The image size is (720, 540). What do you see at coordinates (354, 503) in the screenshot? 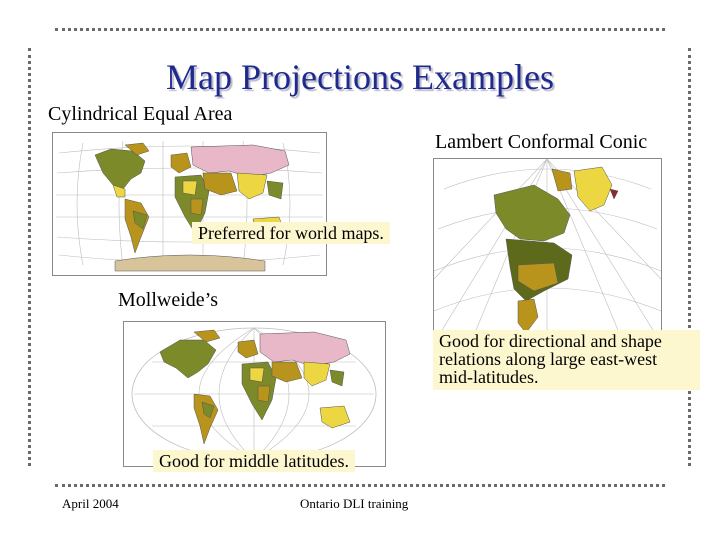
I see `footer-center: Ontario DLI training` at bounding box center [354, 503].